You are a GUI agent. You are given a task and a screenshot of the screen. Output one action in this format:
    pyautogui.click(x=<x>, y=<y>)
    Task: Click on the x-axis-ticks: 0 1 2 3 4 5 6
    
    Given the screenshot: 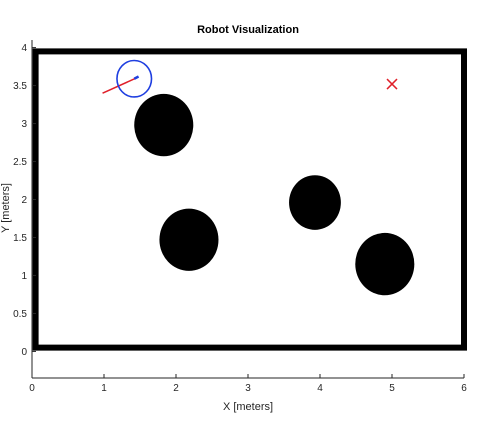 What is the action you would take?
    pyautogui.click(x=248, y=384)
    